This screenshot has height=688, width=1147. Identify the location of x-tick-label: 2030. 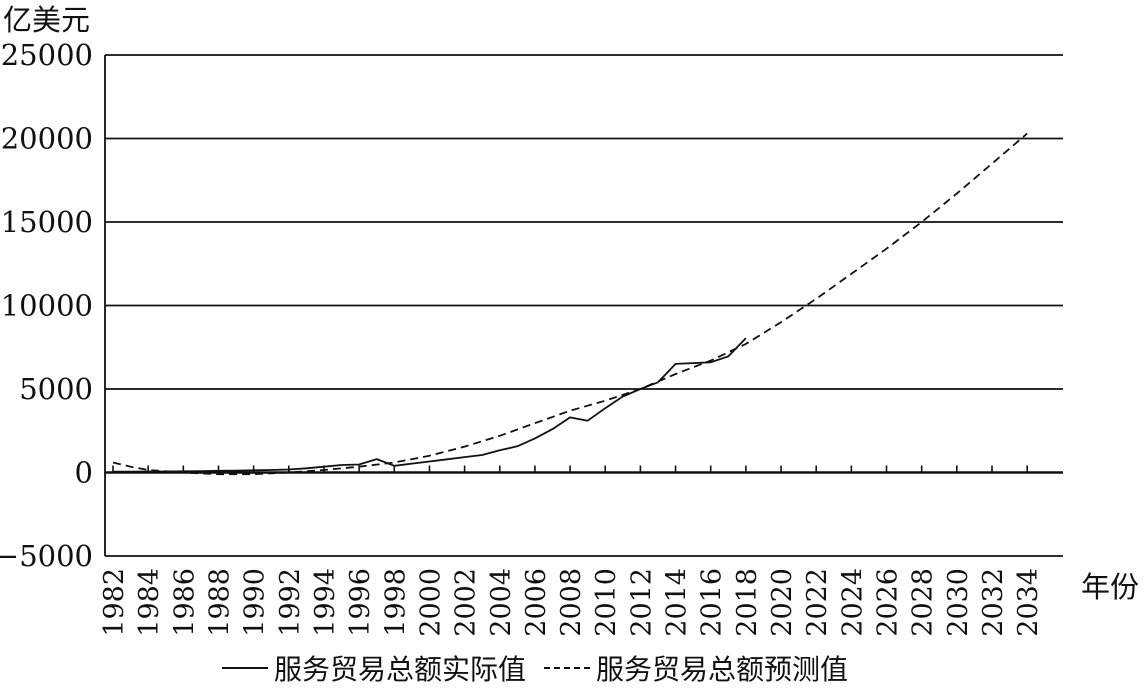
(958, 602).